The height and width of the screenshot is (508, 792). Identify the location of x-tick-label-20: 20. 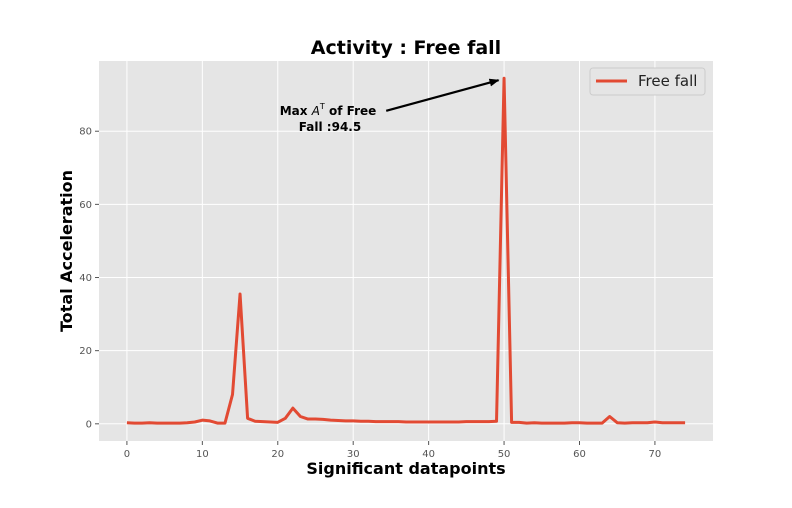
(277, 454).